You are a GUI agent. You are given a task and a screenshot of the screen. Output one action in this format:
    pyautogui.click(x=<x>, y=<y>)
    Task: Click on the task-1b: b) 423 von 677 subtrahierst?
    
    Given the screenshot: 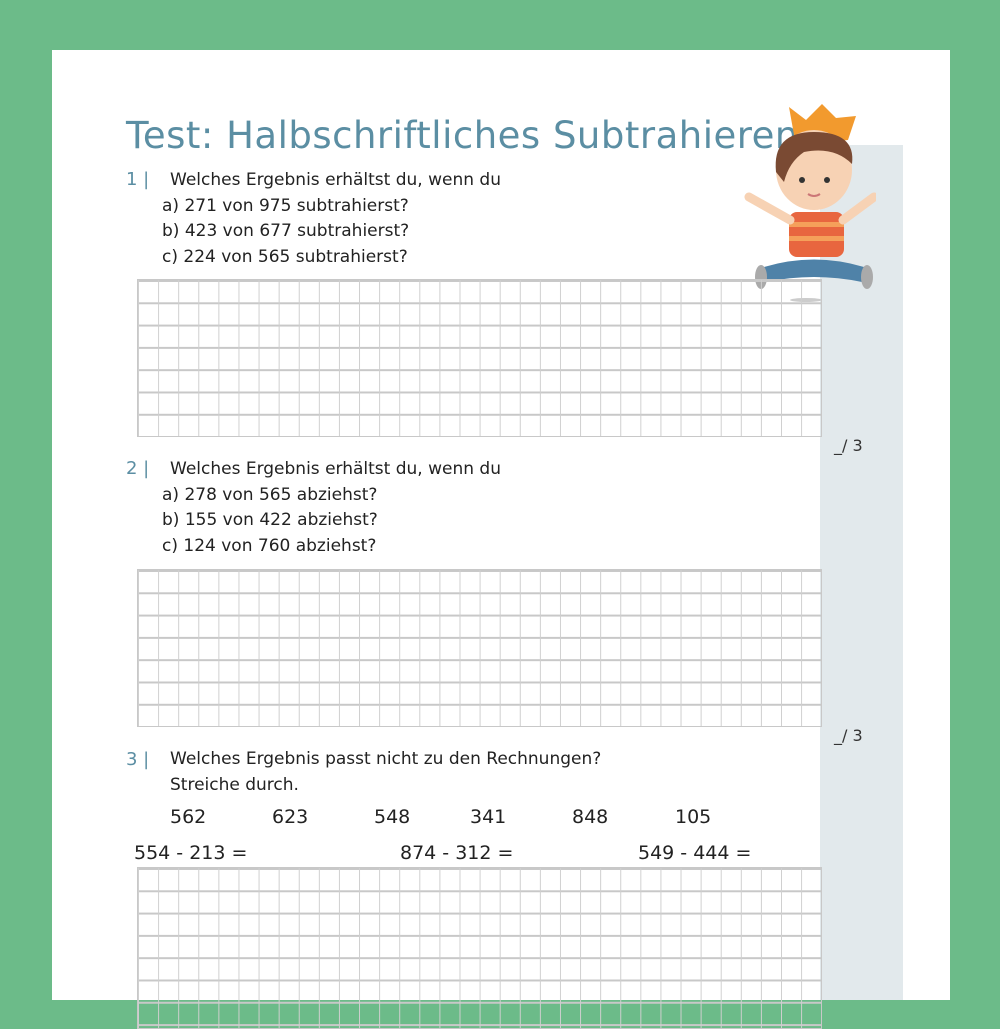 What is the action you would take?
    pyautogui.click(x=286, y=231)
    